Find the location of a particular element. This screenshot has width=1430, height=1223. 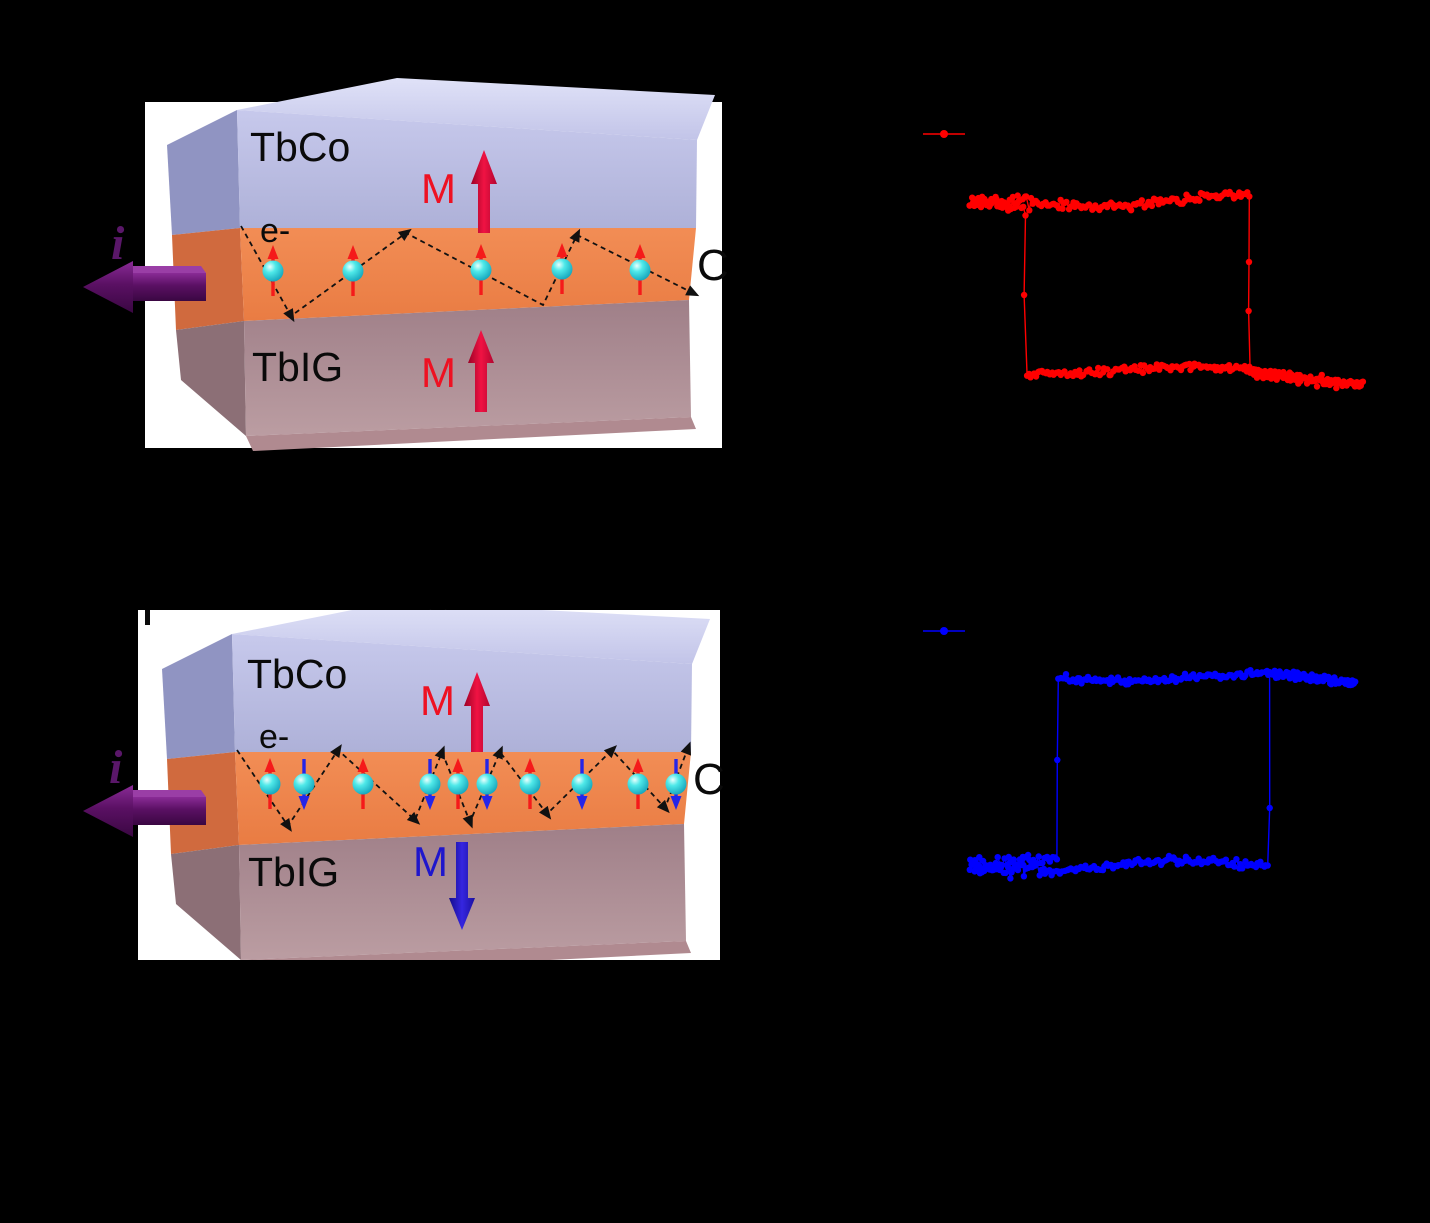

spins-parallel is located at coordinates (456, 269).